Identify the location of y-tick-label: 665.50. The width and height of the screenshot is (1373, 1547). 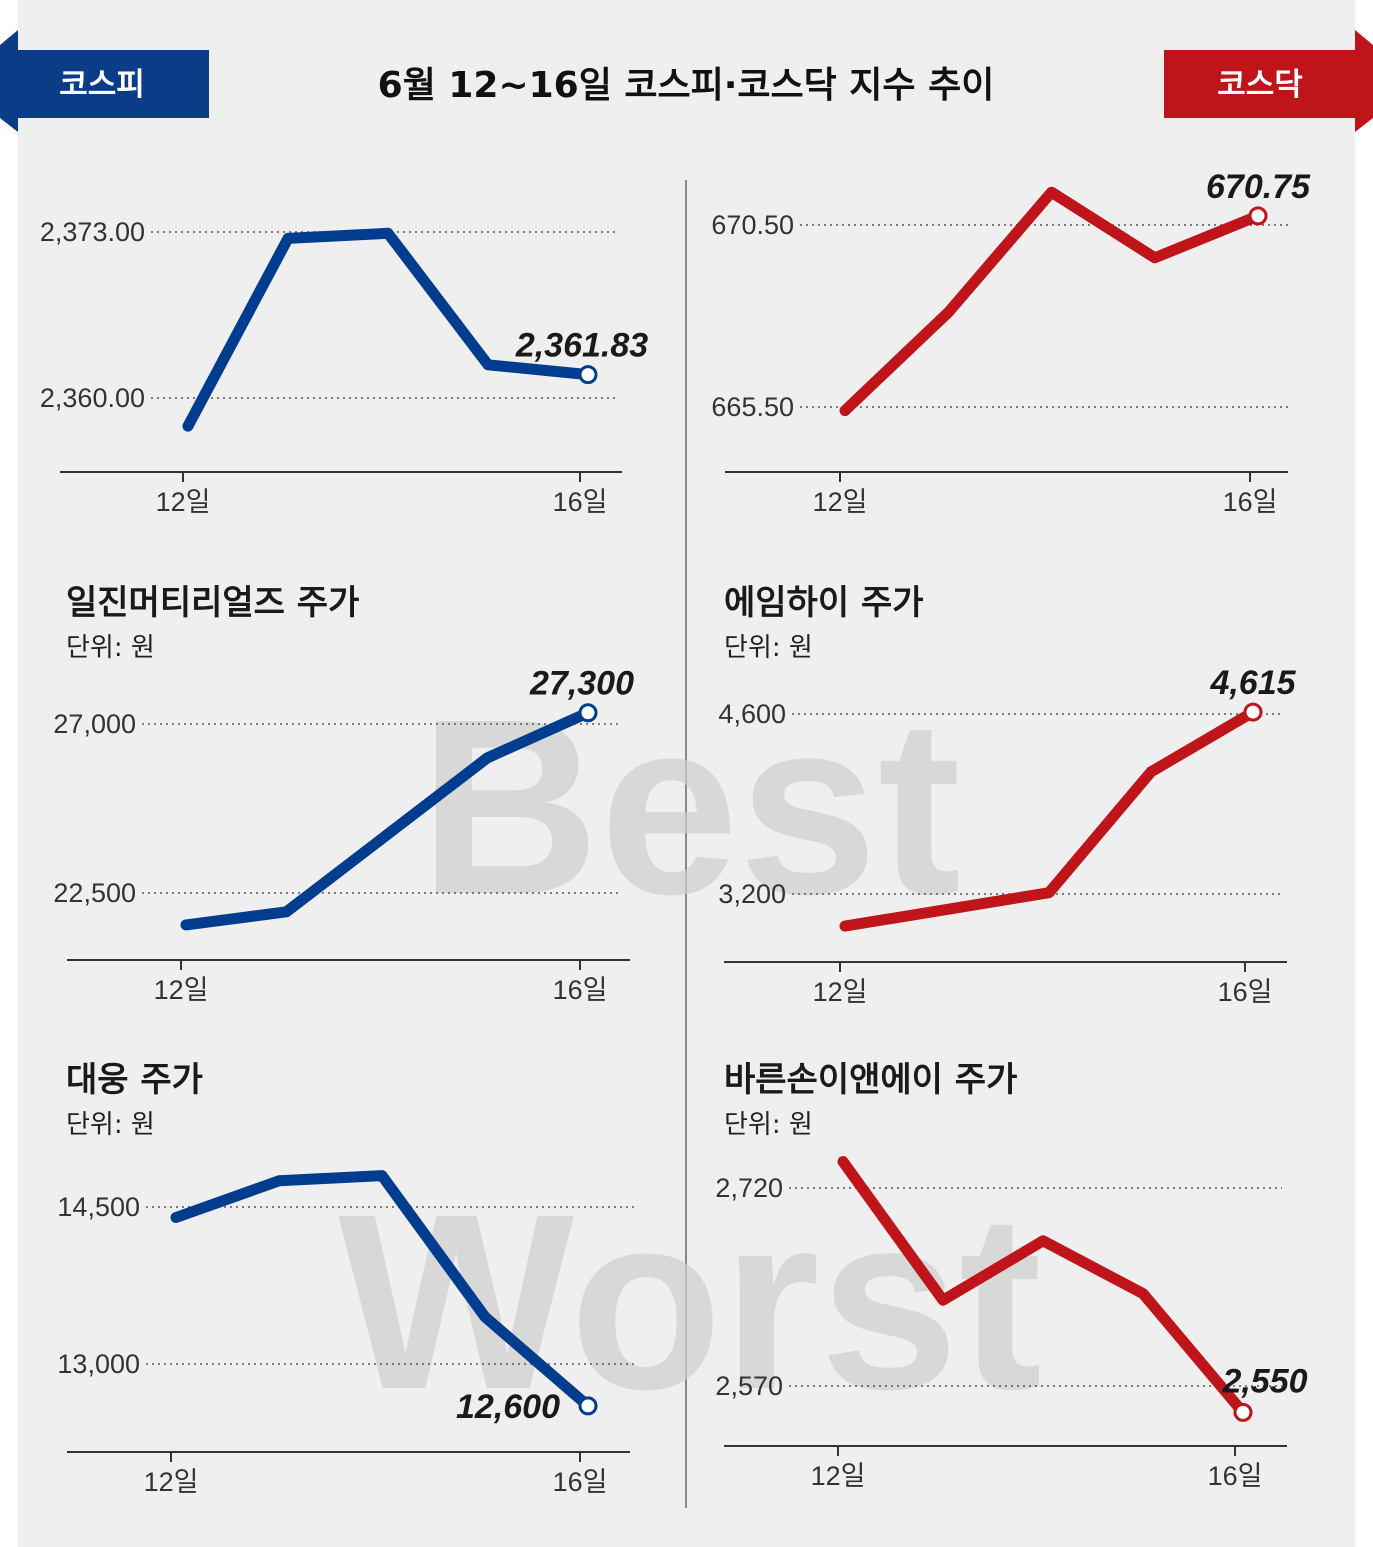
(752, 407).